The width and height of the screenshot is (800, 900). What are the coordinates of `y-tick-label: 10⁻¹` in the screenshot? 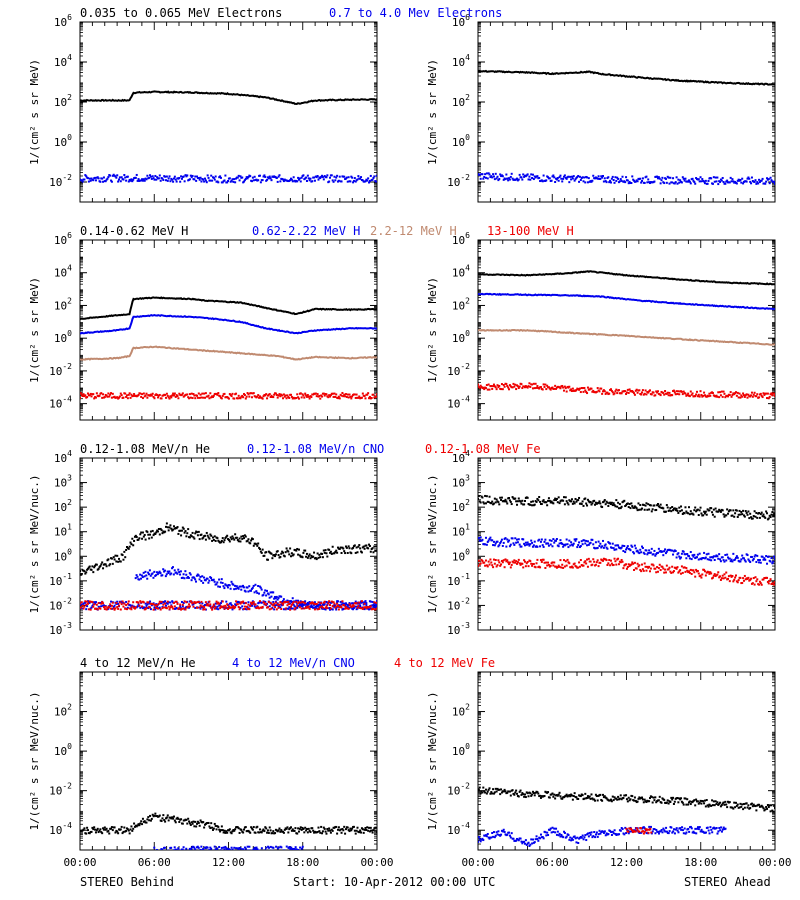 It's located at (458, 580).